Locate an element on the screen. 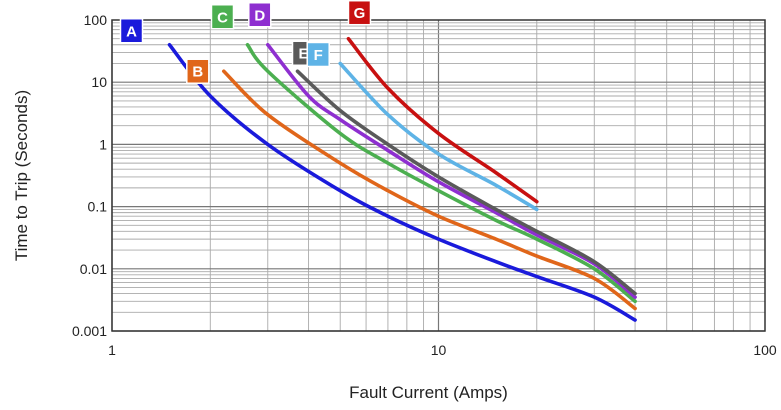 Image resolution: width=781 pixels, height=410 pixels. badge-f is located at coordinates (318, 54).